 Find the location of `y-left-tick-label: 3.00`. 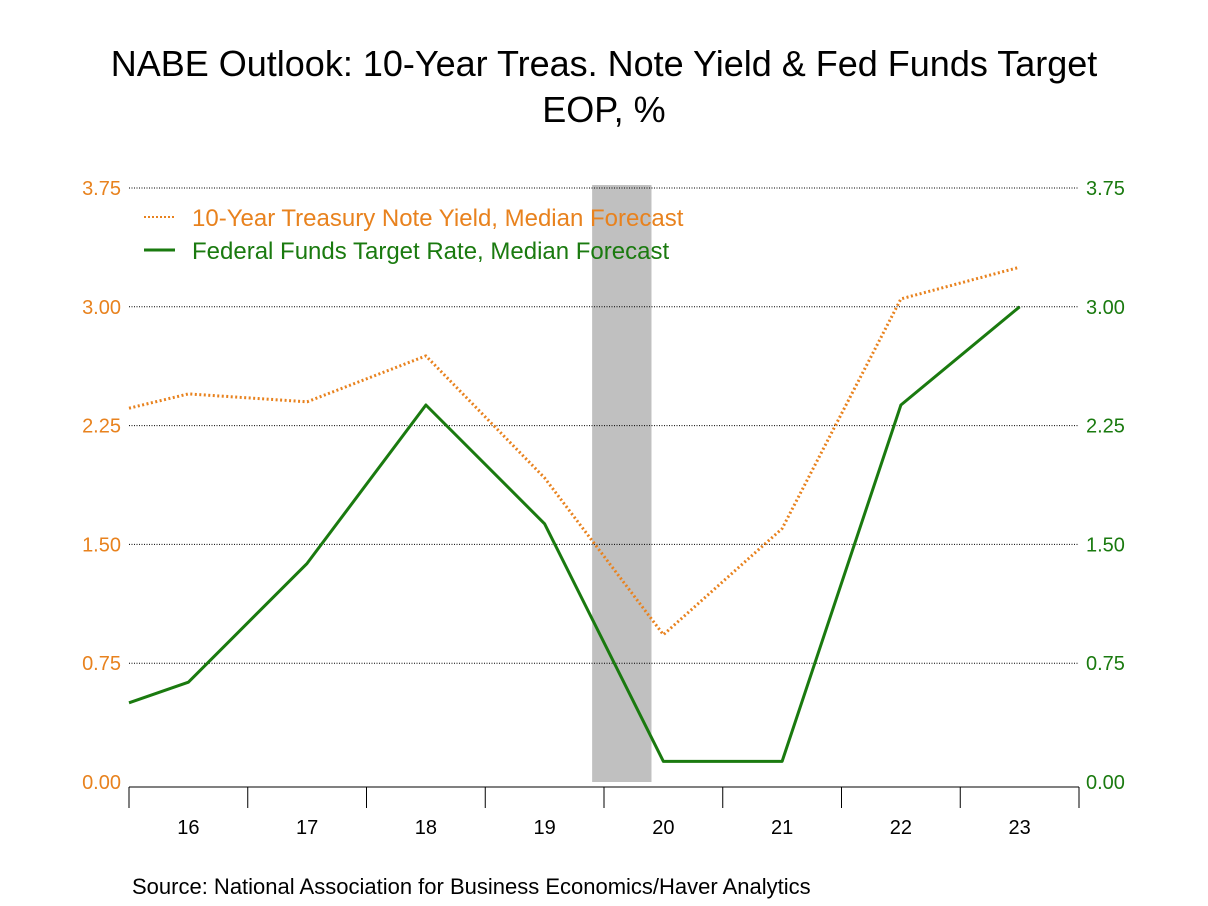

y-left-tick-label: 3.00 is located at coordinates (101, 308).